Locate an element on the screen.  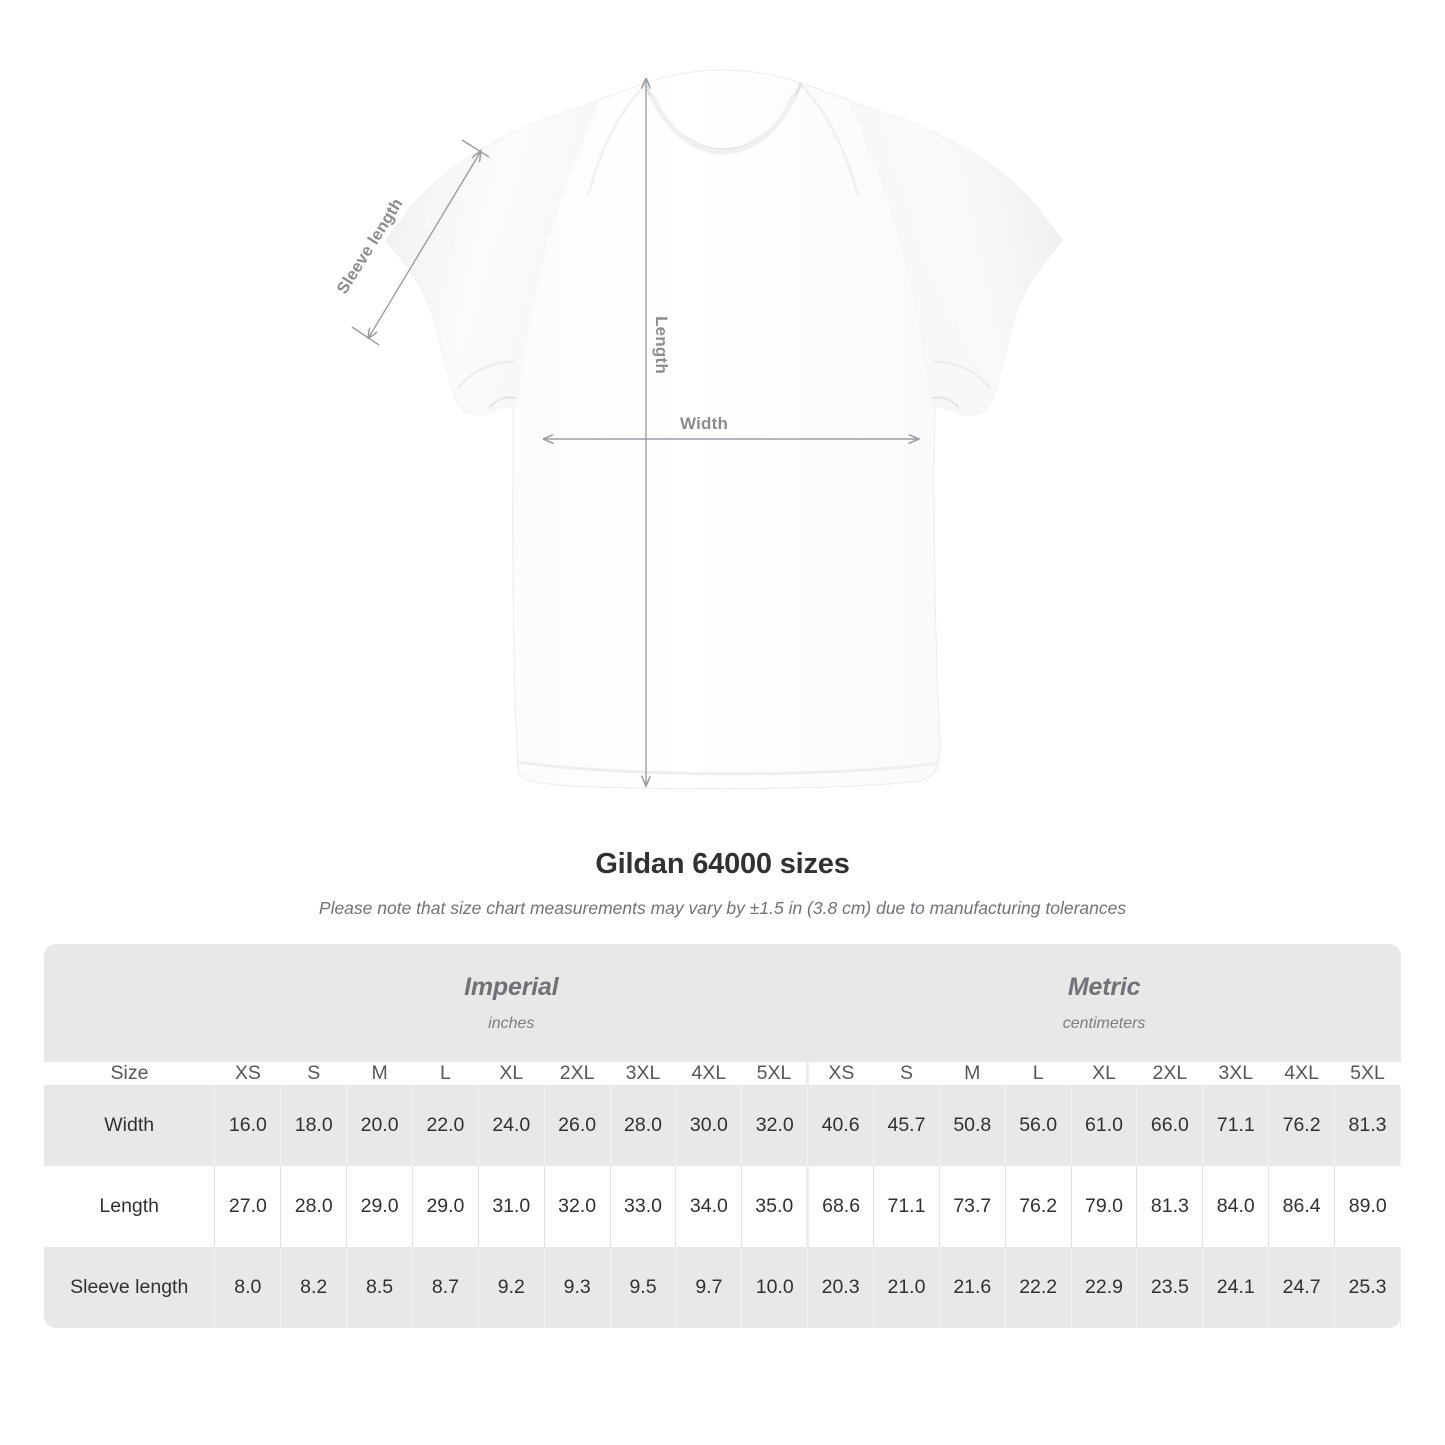
cell-metric-length-2xl: 81.3 is located at coordinates (1170, 1206).